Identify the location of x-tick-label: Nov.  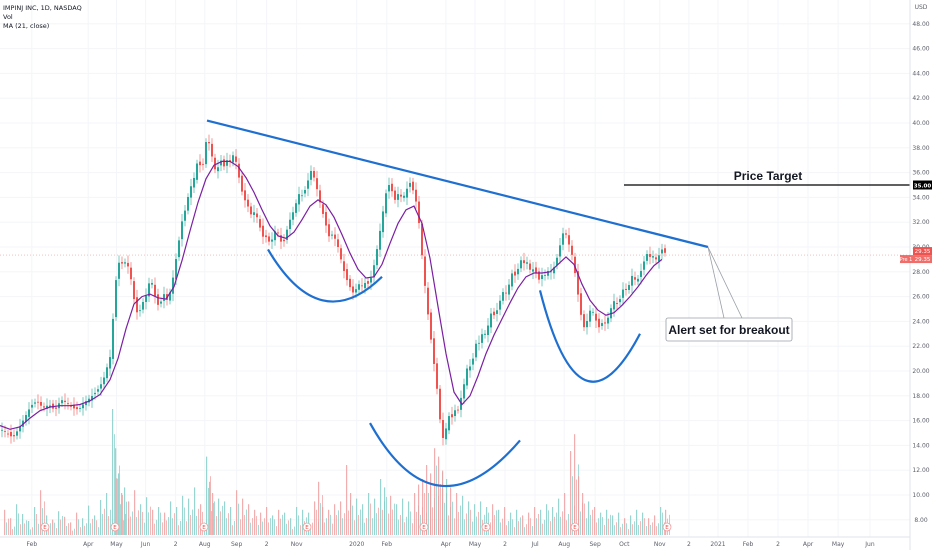
(297, 544).